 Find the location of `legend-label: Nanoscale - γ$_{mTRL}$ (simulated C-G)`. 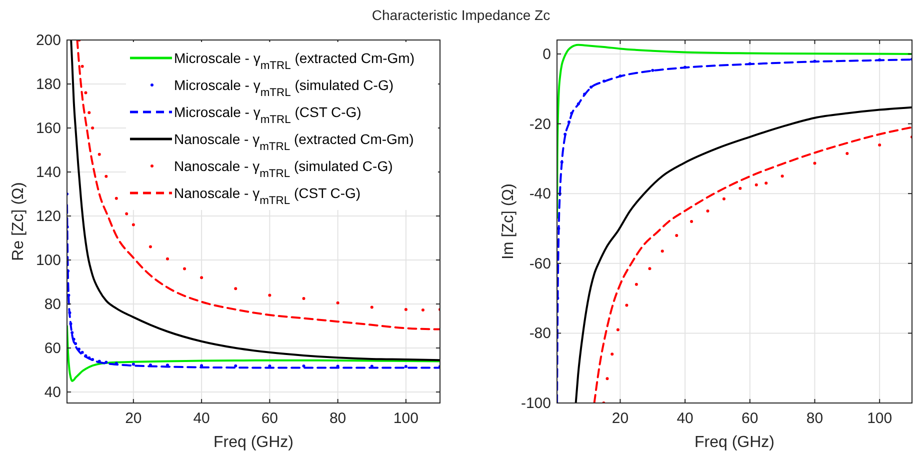

legend-label: Nanoscale - γ$_{mTRL}$ (simulated C-G) is located at coordinates (283, 169).